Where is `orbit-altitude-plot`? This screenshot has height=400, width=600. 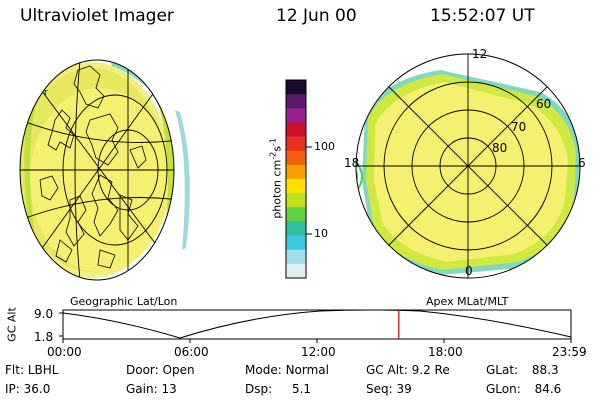 orbit-altitude-plot is located at coordinates (315, 326).